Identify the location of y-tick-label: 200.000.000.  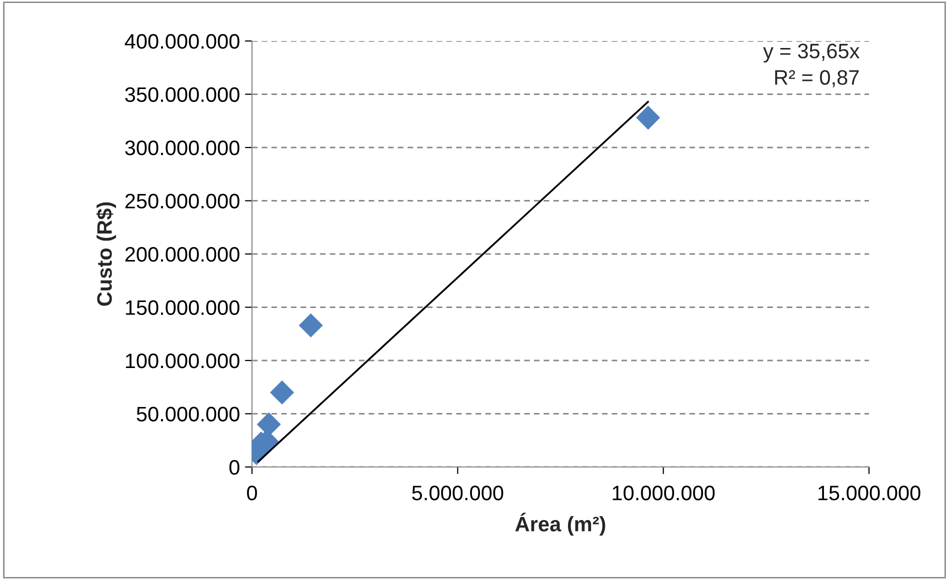
(182, 254).